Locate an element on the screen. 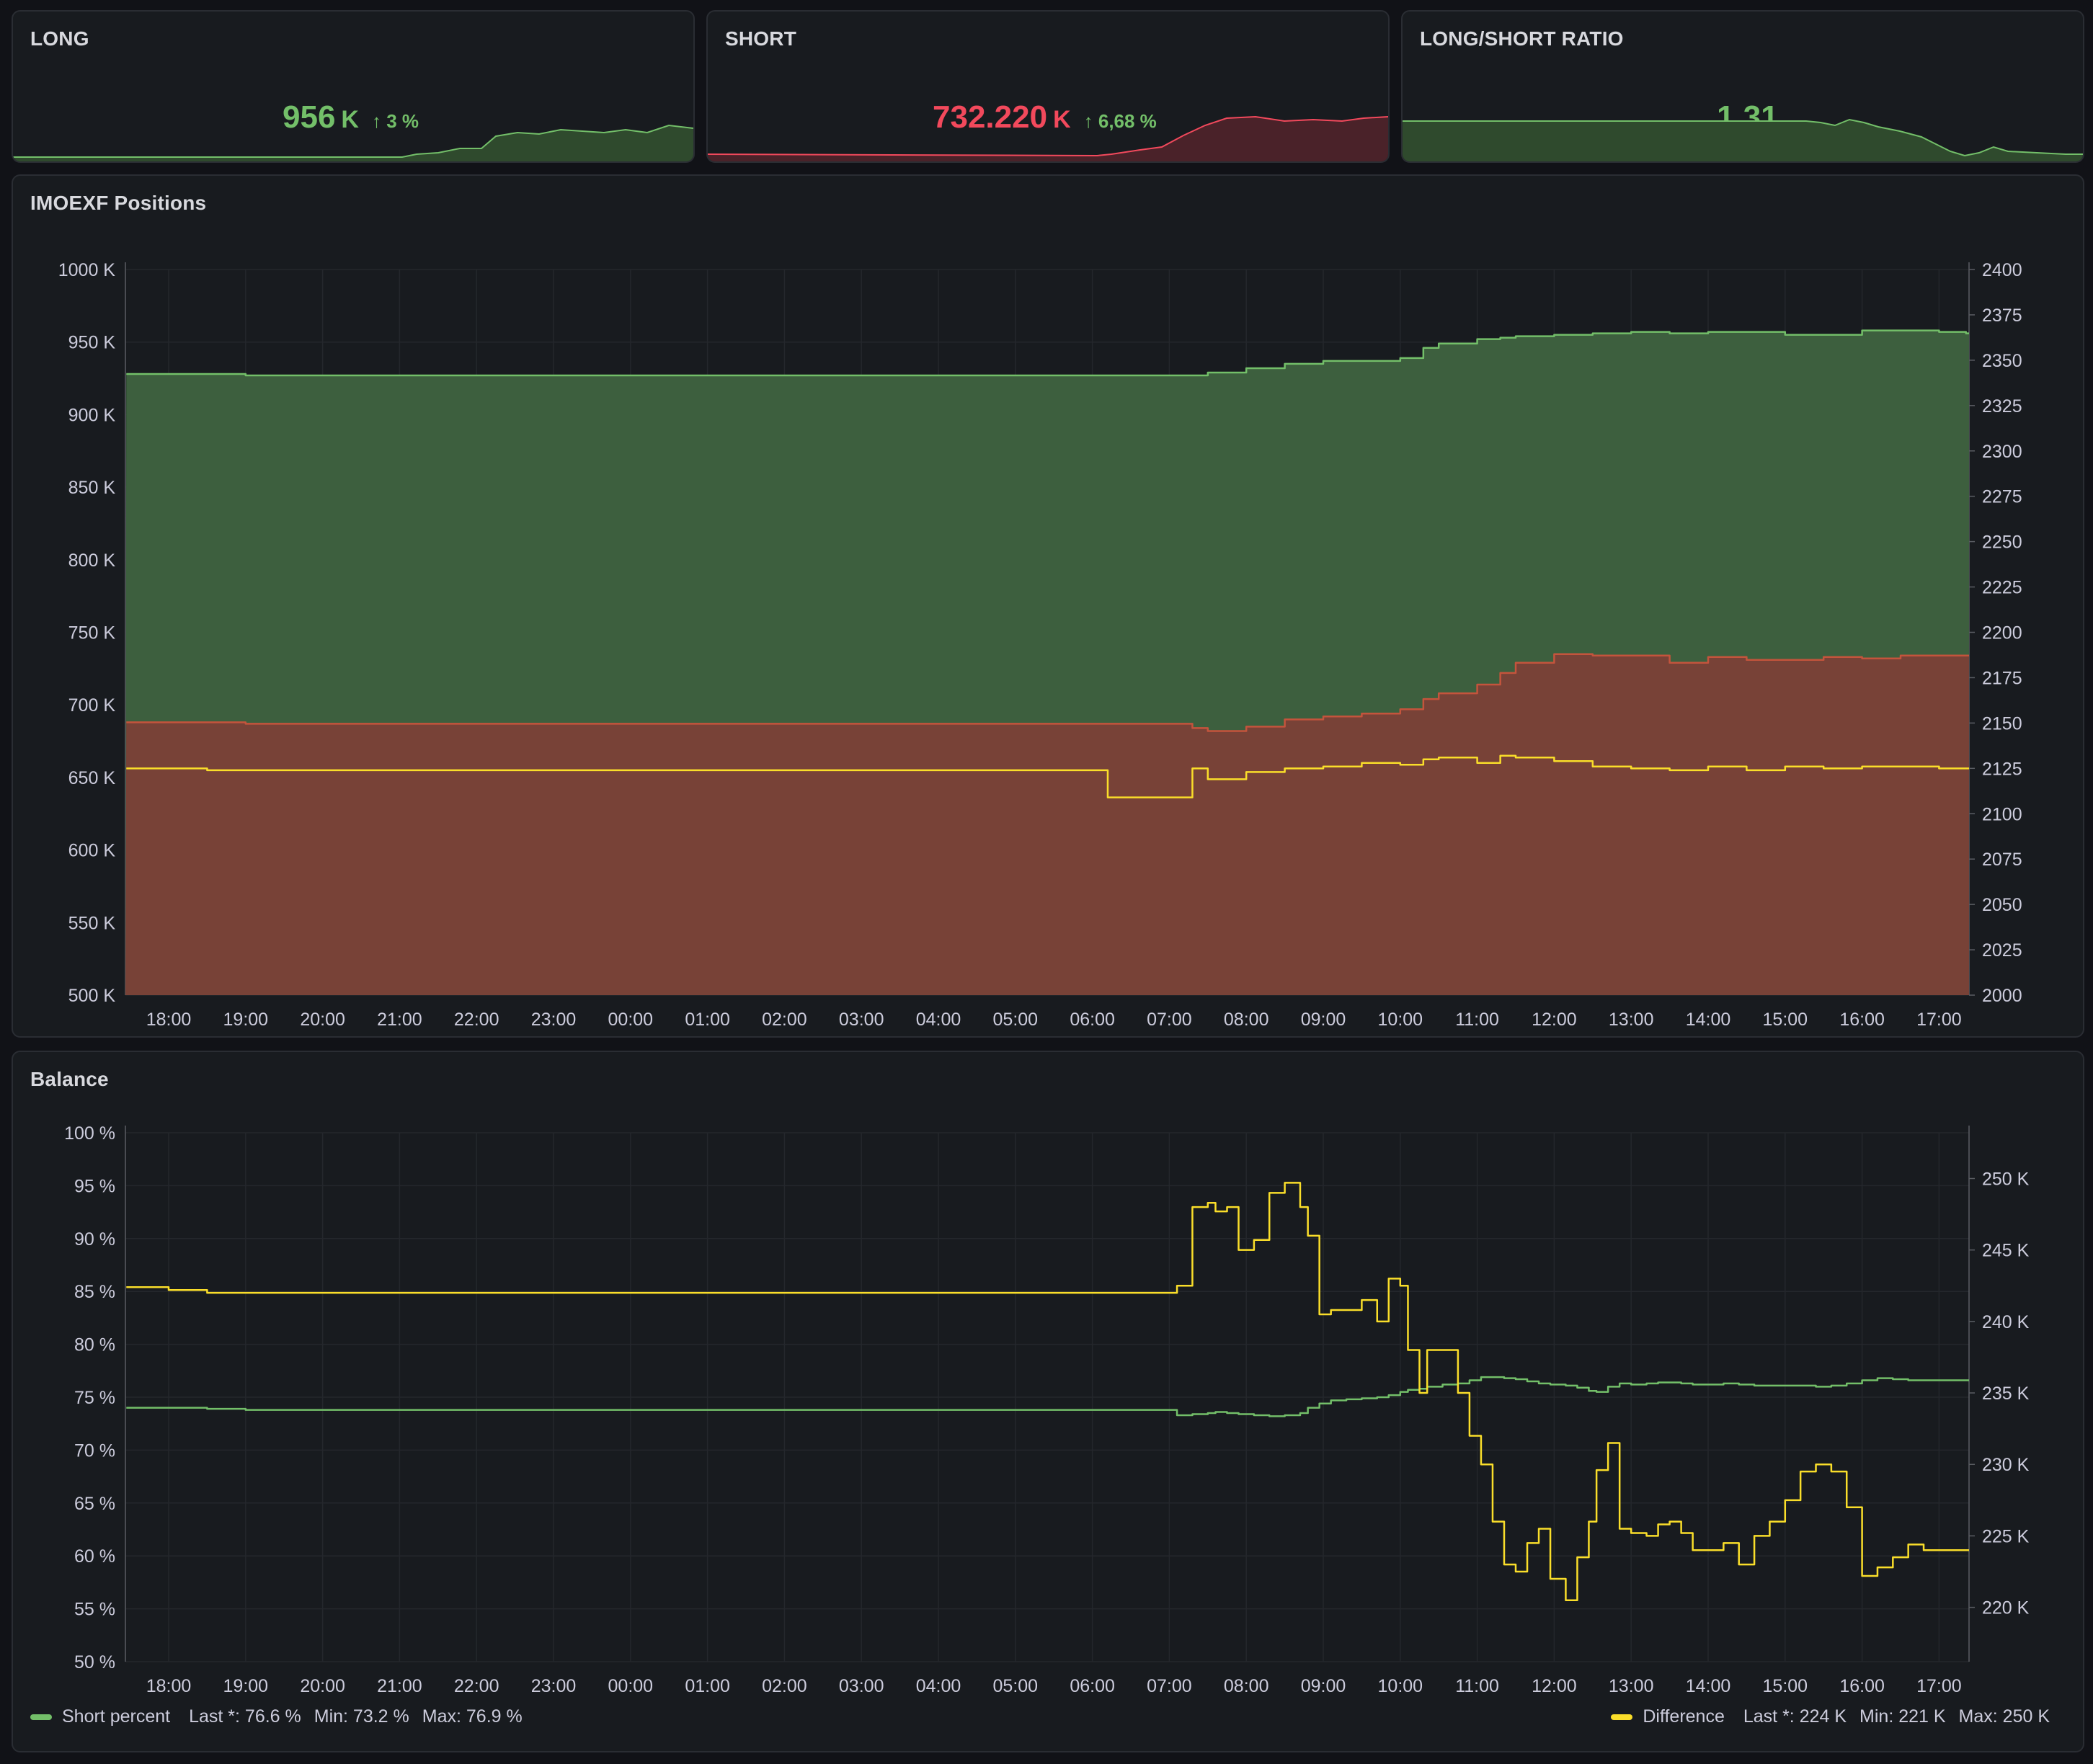 The width and height of the screenshot is (2093, 1764). short-stat-value: 732.220 is located at coordinates (990, 117).